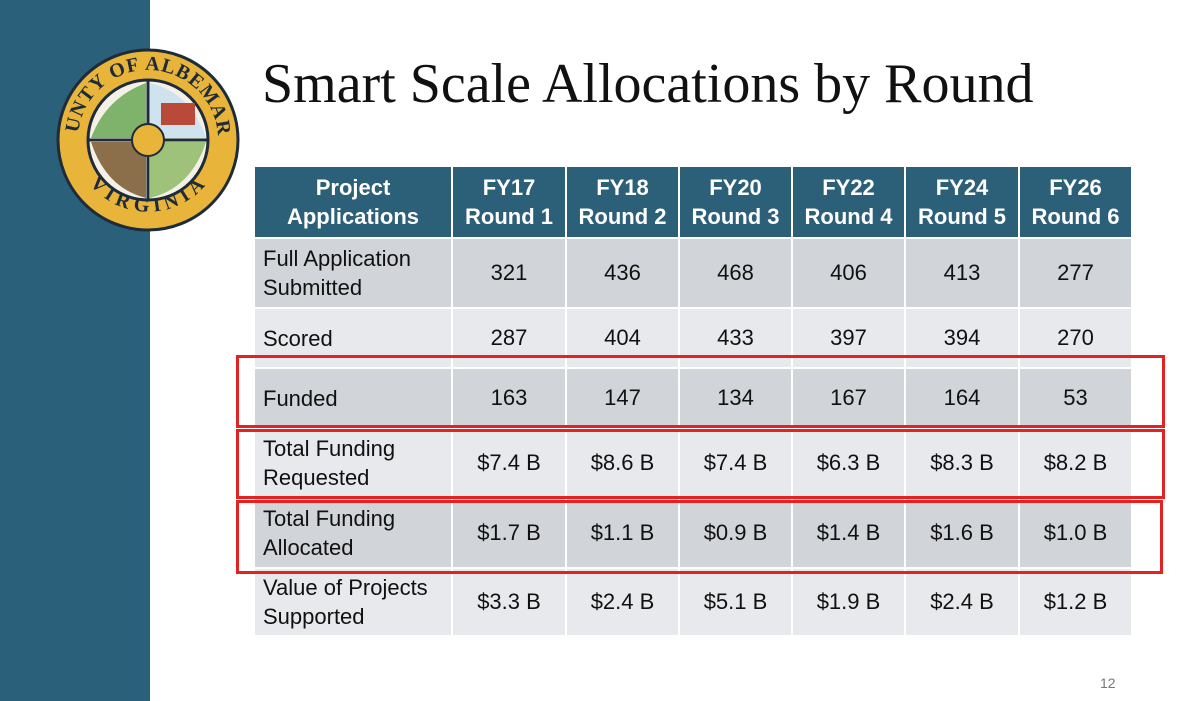 Image resolution: width=1197 pixels, height=701 pixels. I want to click on table-cell: 397, so click(848, 338).